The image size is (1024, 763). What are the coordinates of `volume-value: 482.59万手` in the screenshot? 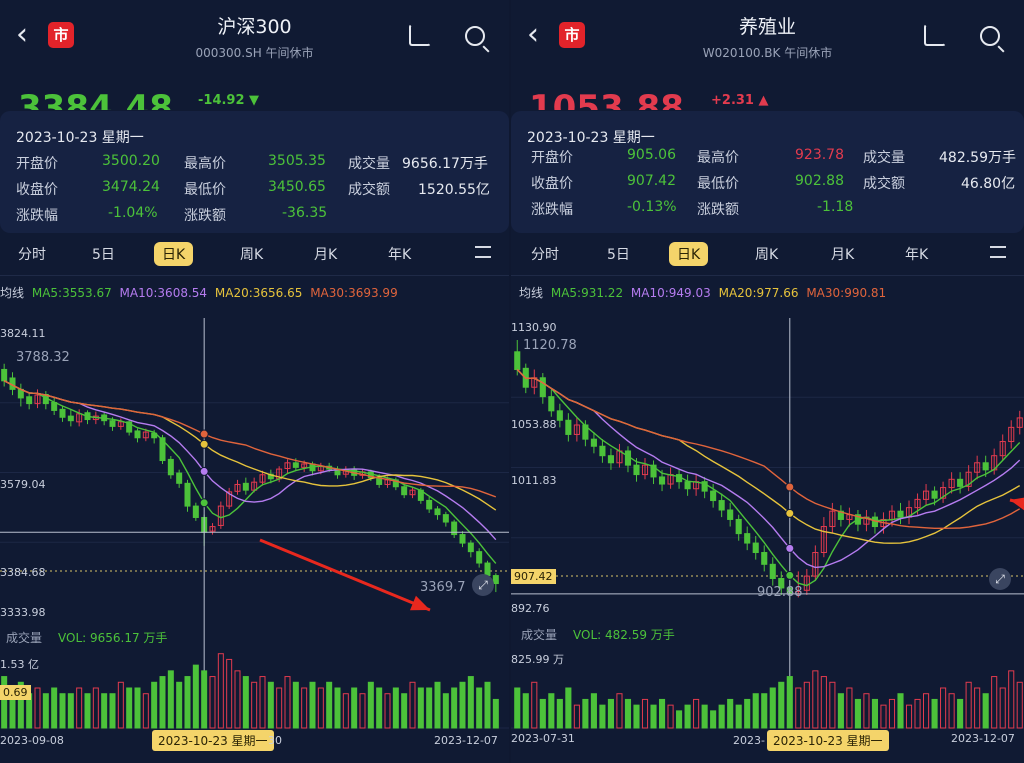 It's located at (977, 158).